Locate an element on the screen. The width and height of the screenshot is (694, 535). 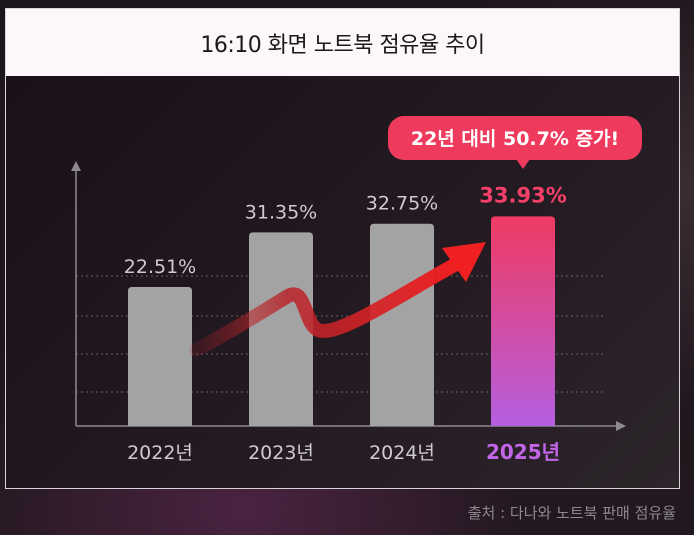
x-tick-label-3: 2025년 is located at coordinates (523, 452).